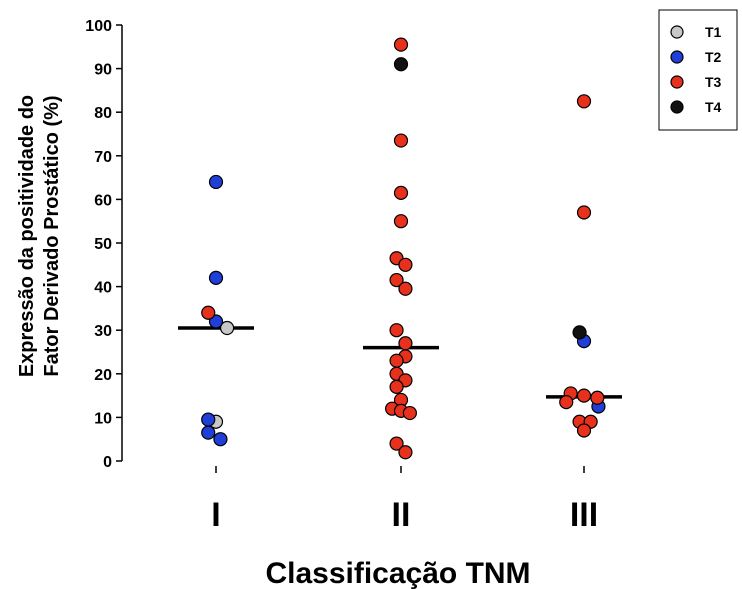 Image resolution: width=742 pixels, height=589 pixels. I want to click on legend-box, so click(698, 70).